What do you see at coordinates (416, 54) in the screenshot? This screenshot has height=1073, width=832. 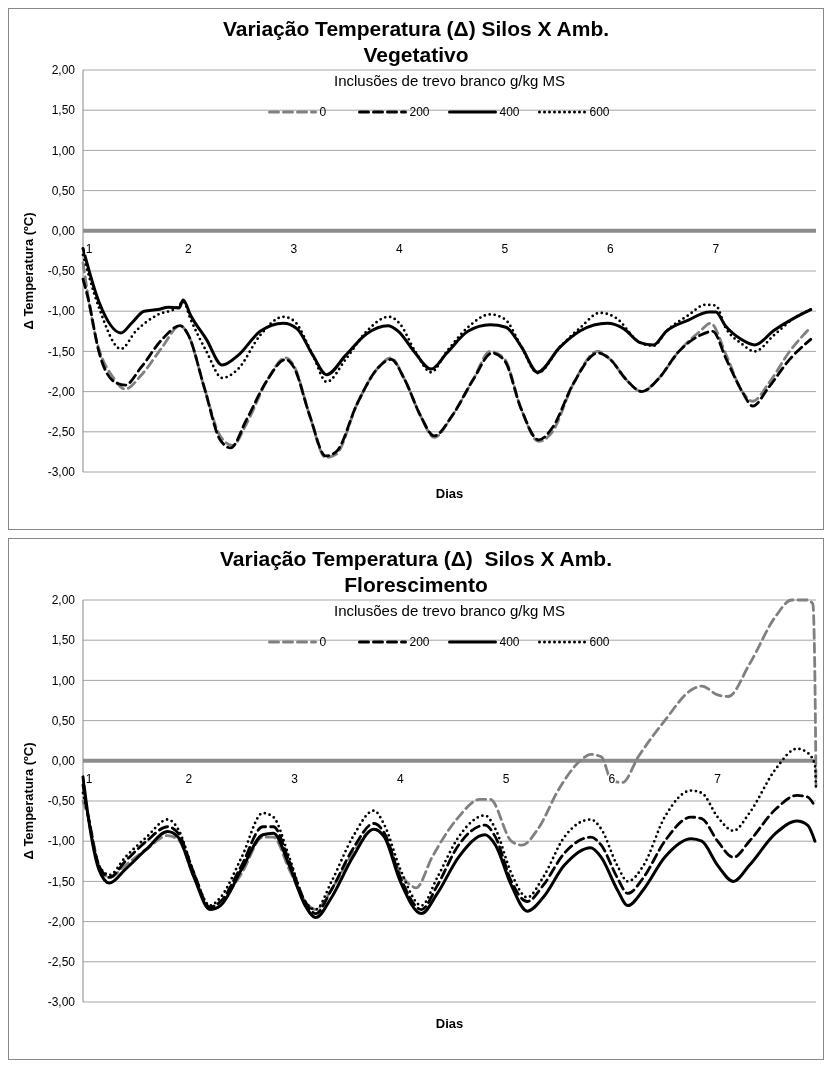 I see `chart-subtitle: Vegetativo` at bounding box center [416, 54].